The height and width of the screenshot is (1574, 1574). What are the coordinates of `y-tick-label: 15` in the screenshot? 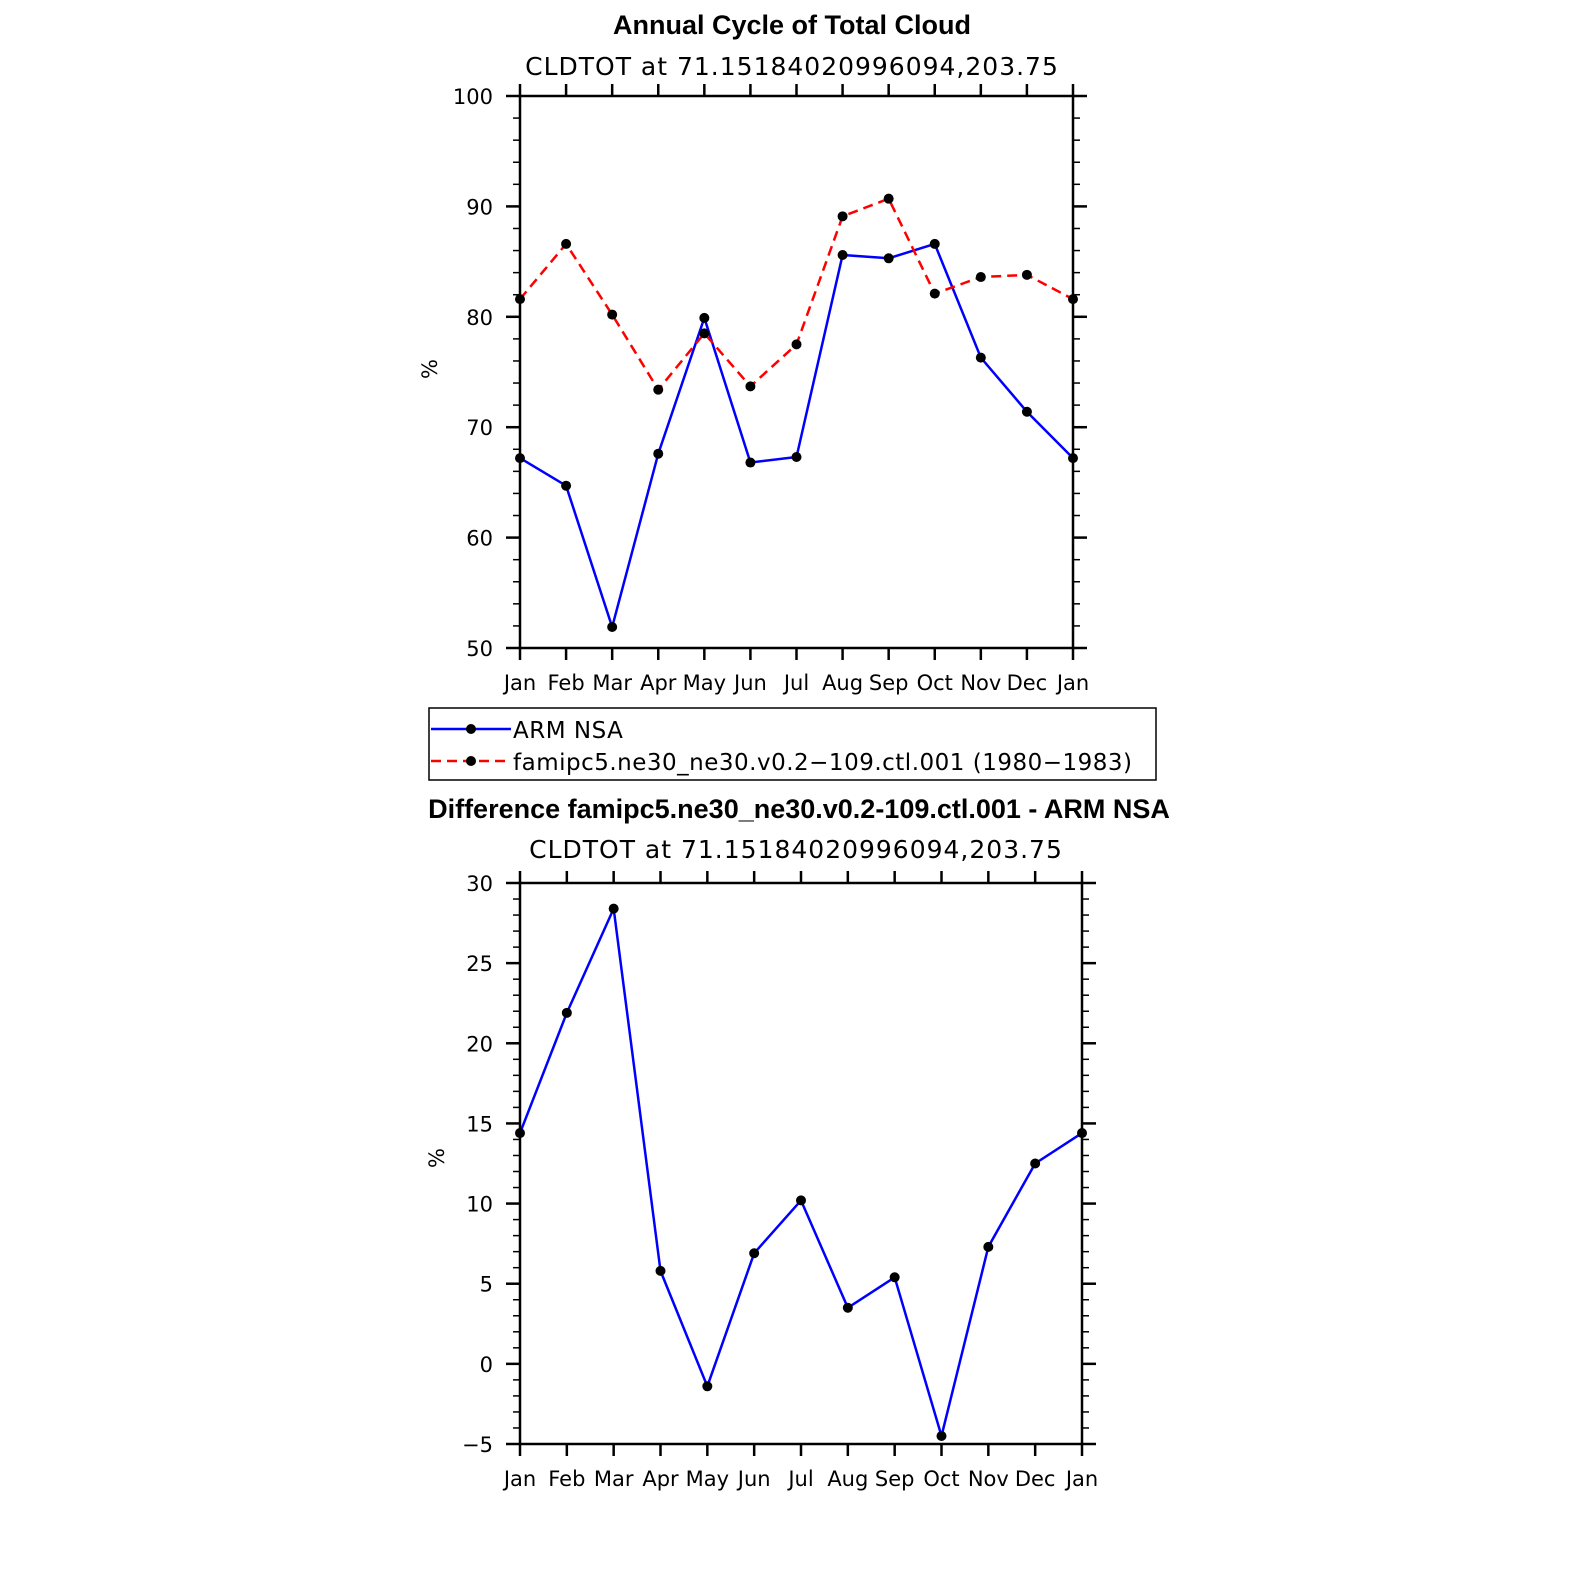 It's located at (479, 1124).